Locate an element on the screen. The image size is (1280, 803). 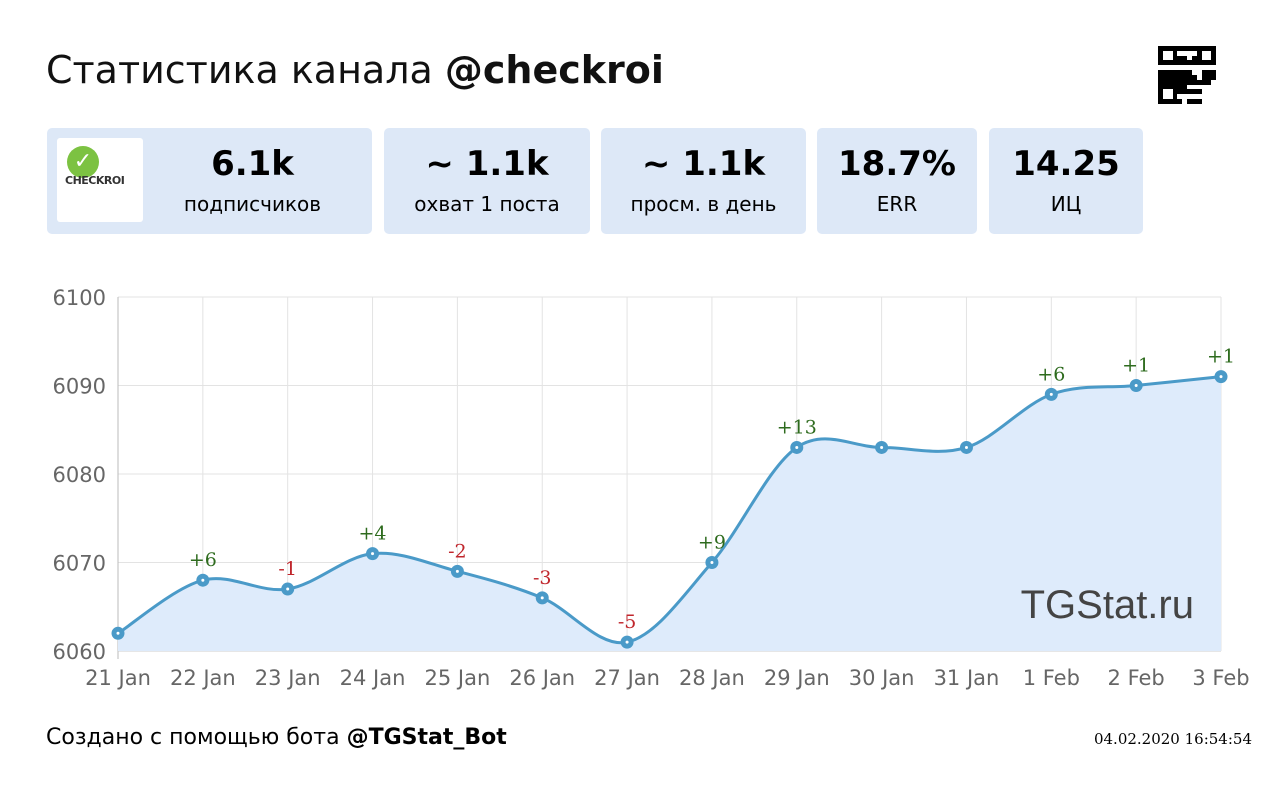
data-label: -3 is located at coordinates (542, 578).